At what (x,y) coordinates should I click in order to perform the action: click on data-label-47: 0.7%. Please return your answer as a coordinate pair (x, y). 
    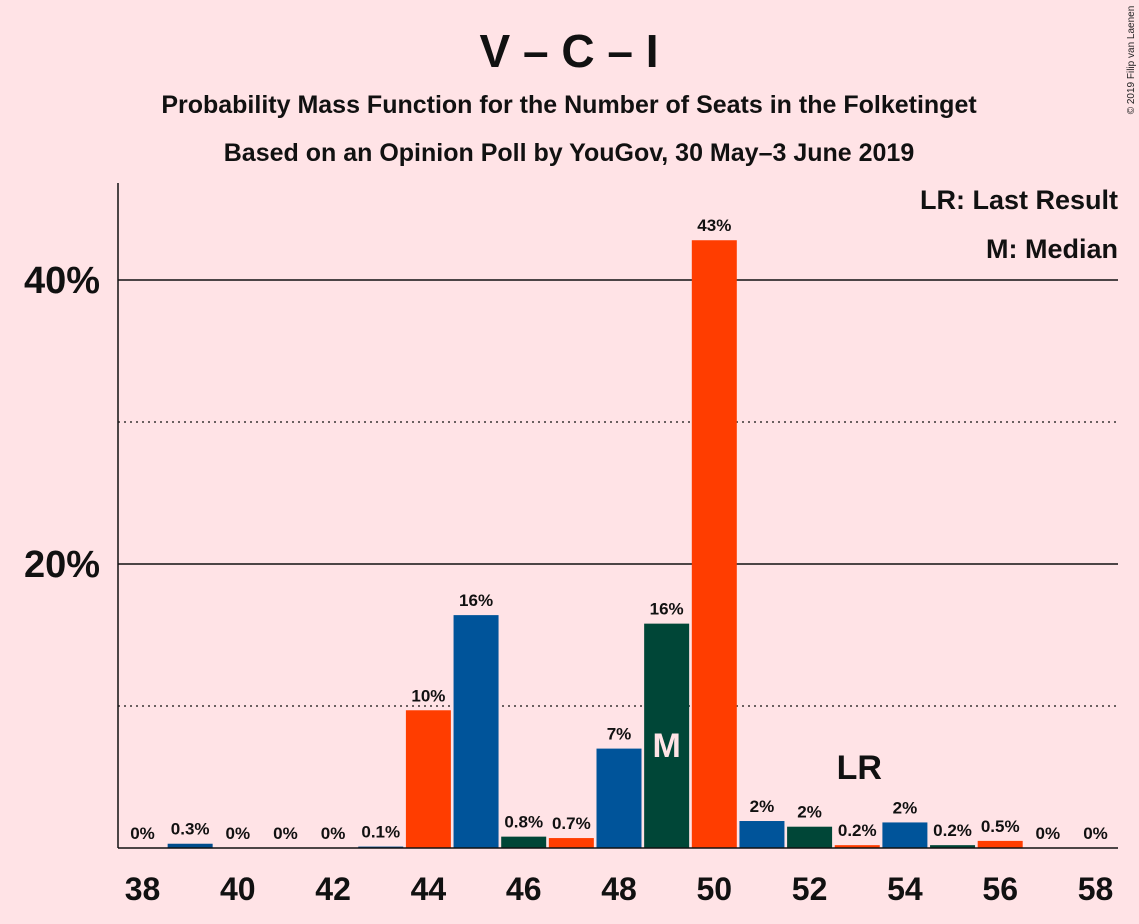
    Looking at the image, I should click on (571, 823).